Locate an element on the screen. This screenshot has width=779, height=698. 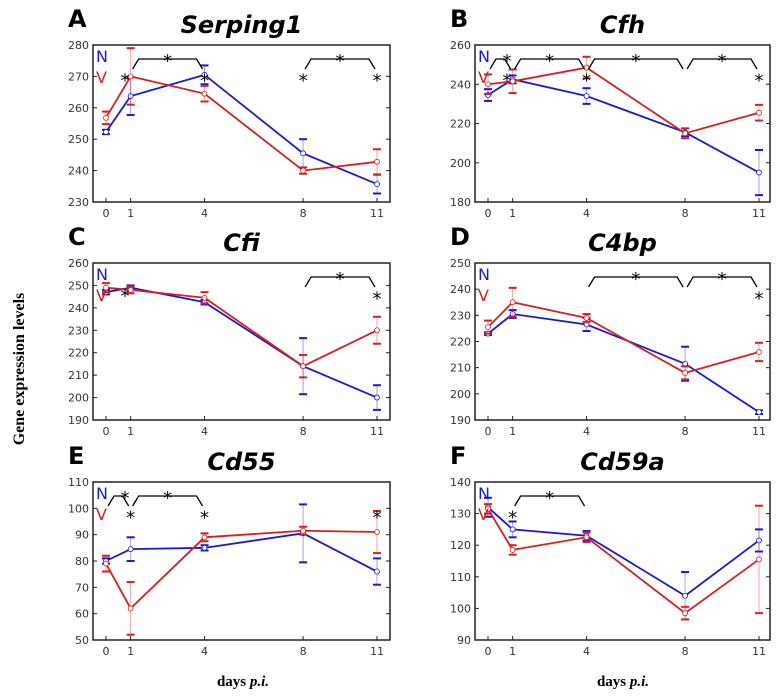
y-tick-label: 80 is located at coordinates (82, 561).